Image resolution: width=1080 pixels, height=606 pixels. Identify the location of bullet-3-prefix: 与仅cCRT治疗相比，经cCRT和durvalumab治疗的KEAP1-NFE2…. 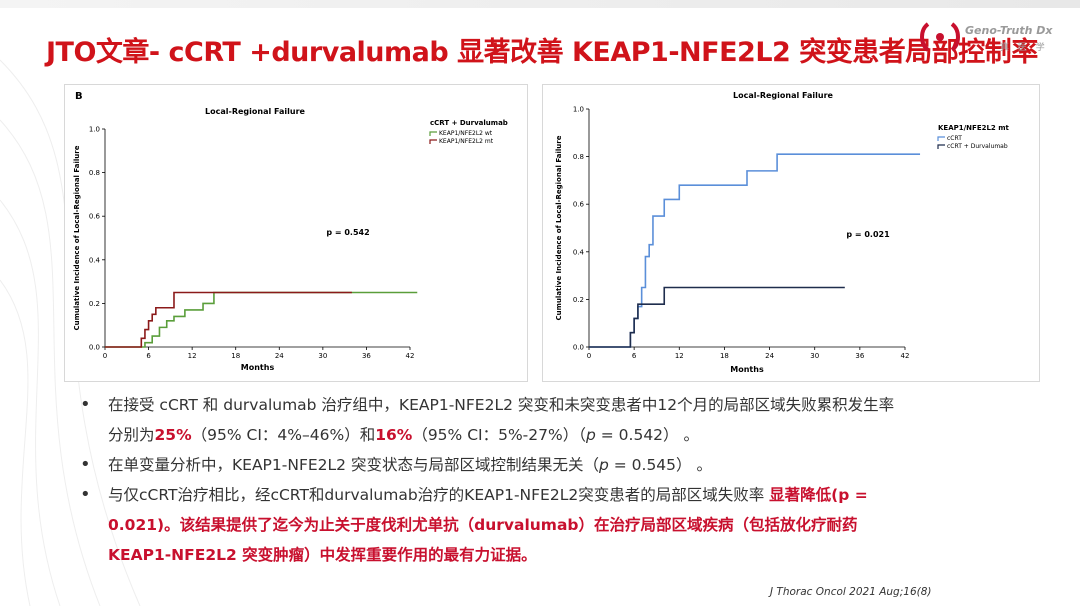
(439, 495).